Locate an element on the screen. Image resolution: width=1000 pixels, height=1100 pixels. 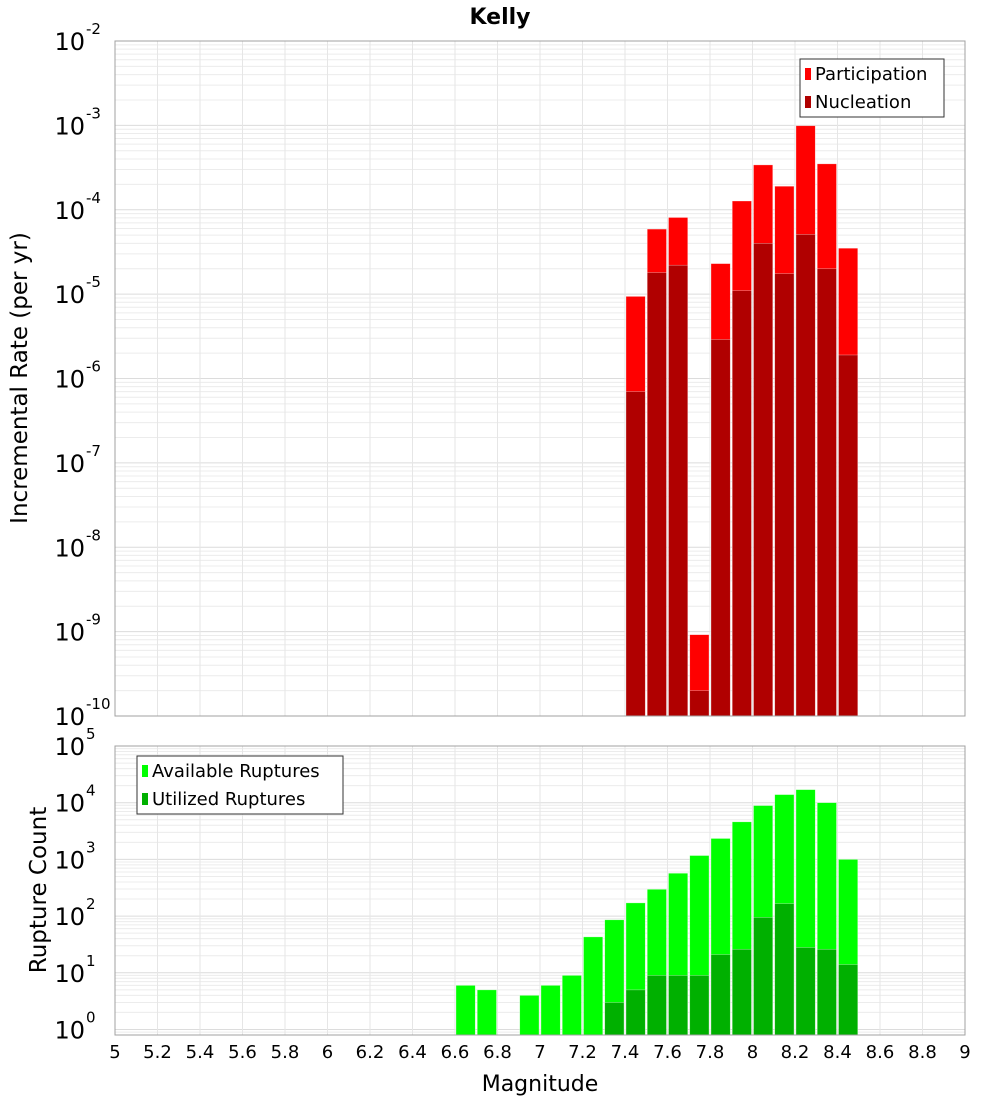
x-tick-label: 5.8 is located at coordinates (285, 1052).